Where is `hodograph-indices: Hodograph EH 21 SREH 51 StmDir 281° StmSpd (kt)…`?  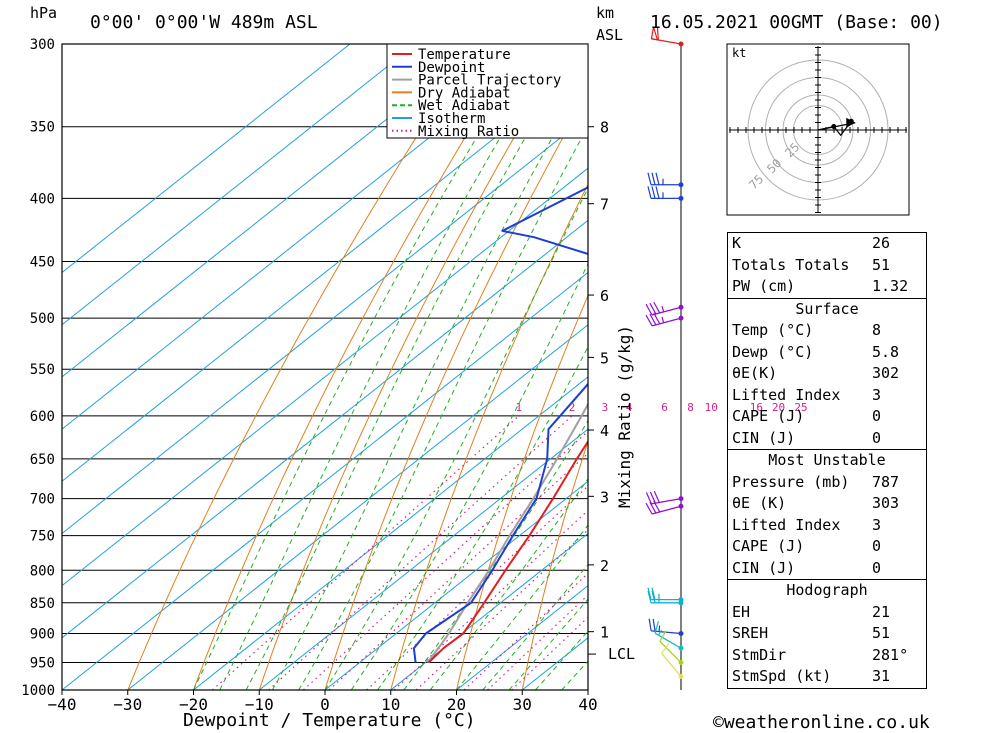 hodograph-indices: Hodograph EH 21 SREH 51 StmDir 281° StmSpd (kt)… is located at coordinates (827, 634).